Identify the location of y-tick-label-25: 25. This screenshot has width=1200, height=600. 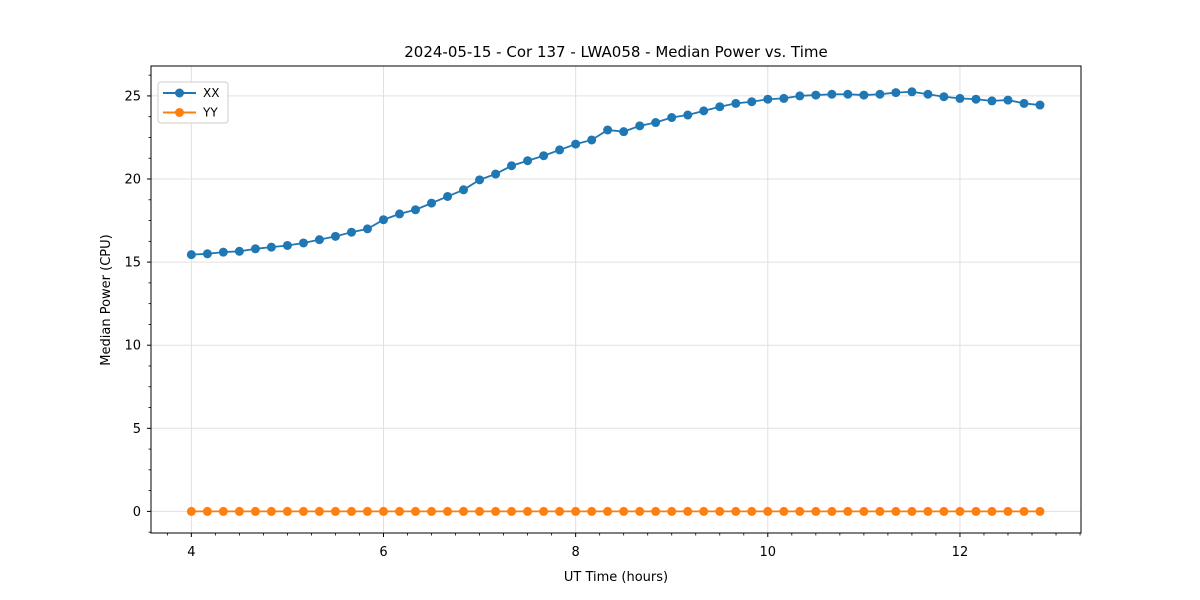
(132, 96).